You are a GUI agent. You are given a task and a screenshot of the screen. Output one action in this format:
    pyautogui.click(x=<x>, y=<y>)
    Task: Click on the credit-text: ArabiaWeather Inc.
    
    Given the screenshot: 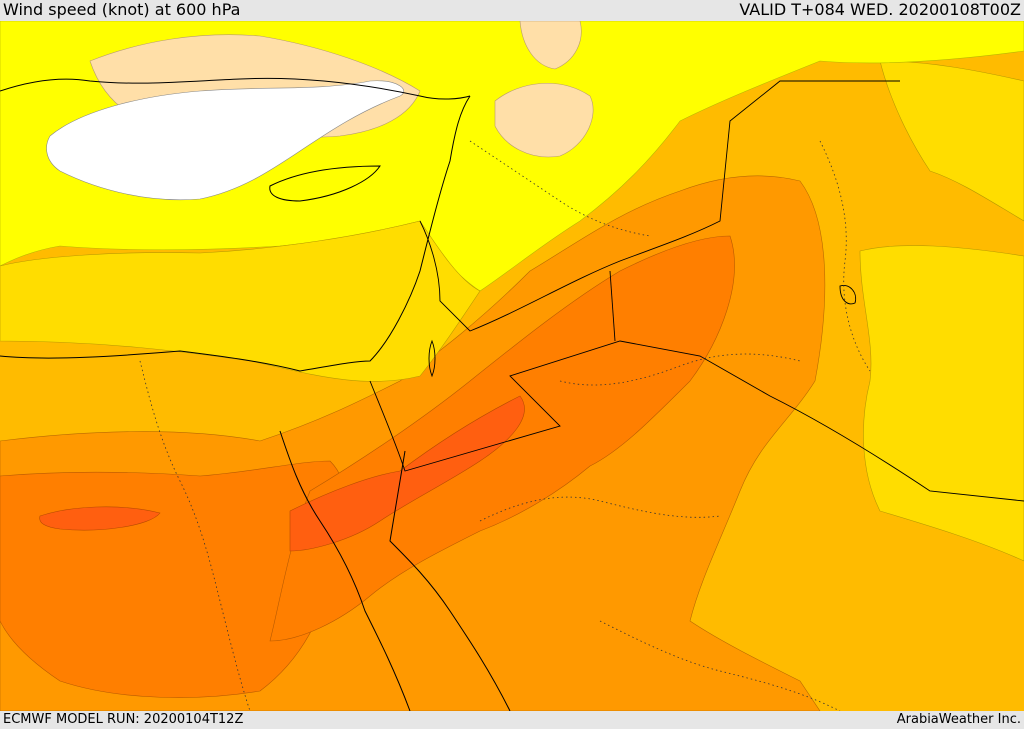 What is the action you would take?
    pyautogui.click(x=959, y=720)
    